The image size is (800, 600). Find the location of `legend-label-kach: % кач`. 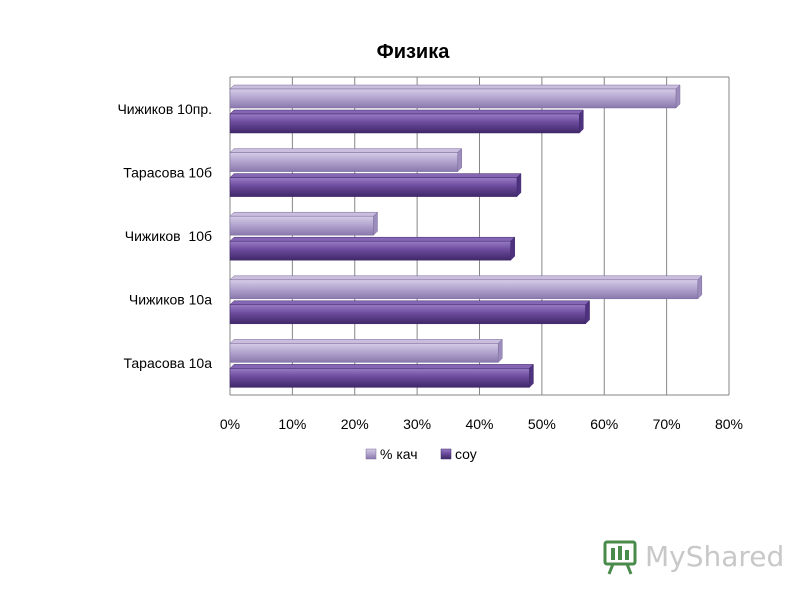

legend-label-kach: % кач is located at coordinates (399, 454).